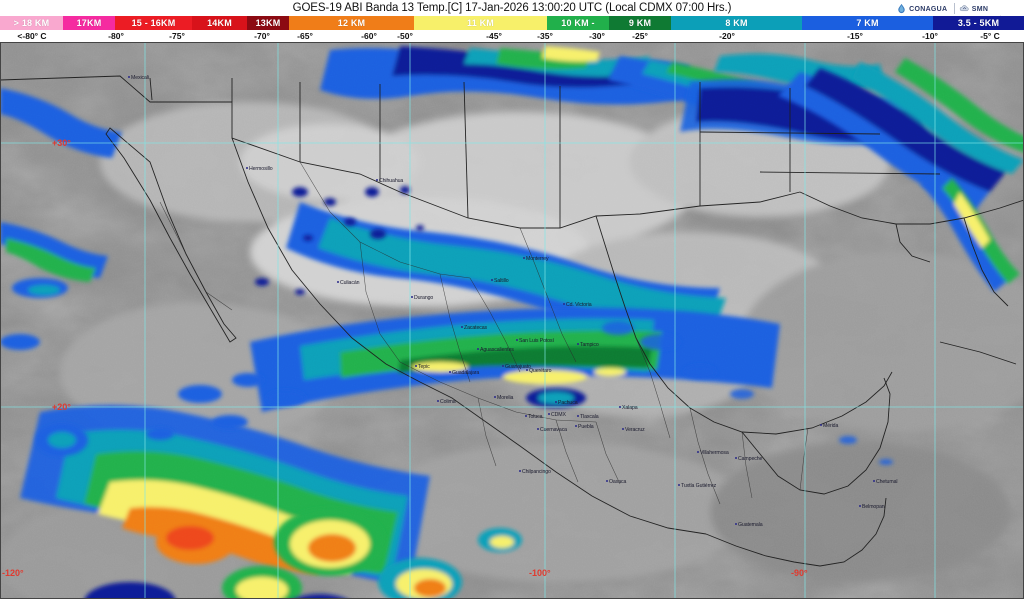 The height and width of the screenshot is (599, 1024). Describe the element at coordinates (699, 486) in the screenshot. I see `city-label: Tuxtla Gutiérrez` at that location.